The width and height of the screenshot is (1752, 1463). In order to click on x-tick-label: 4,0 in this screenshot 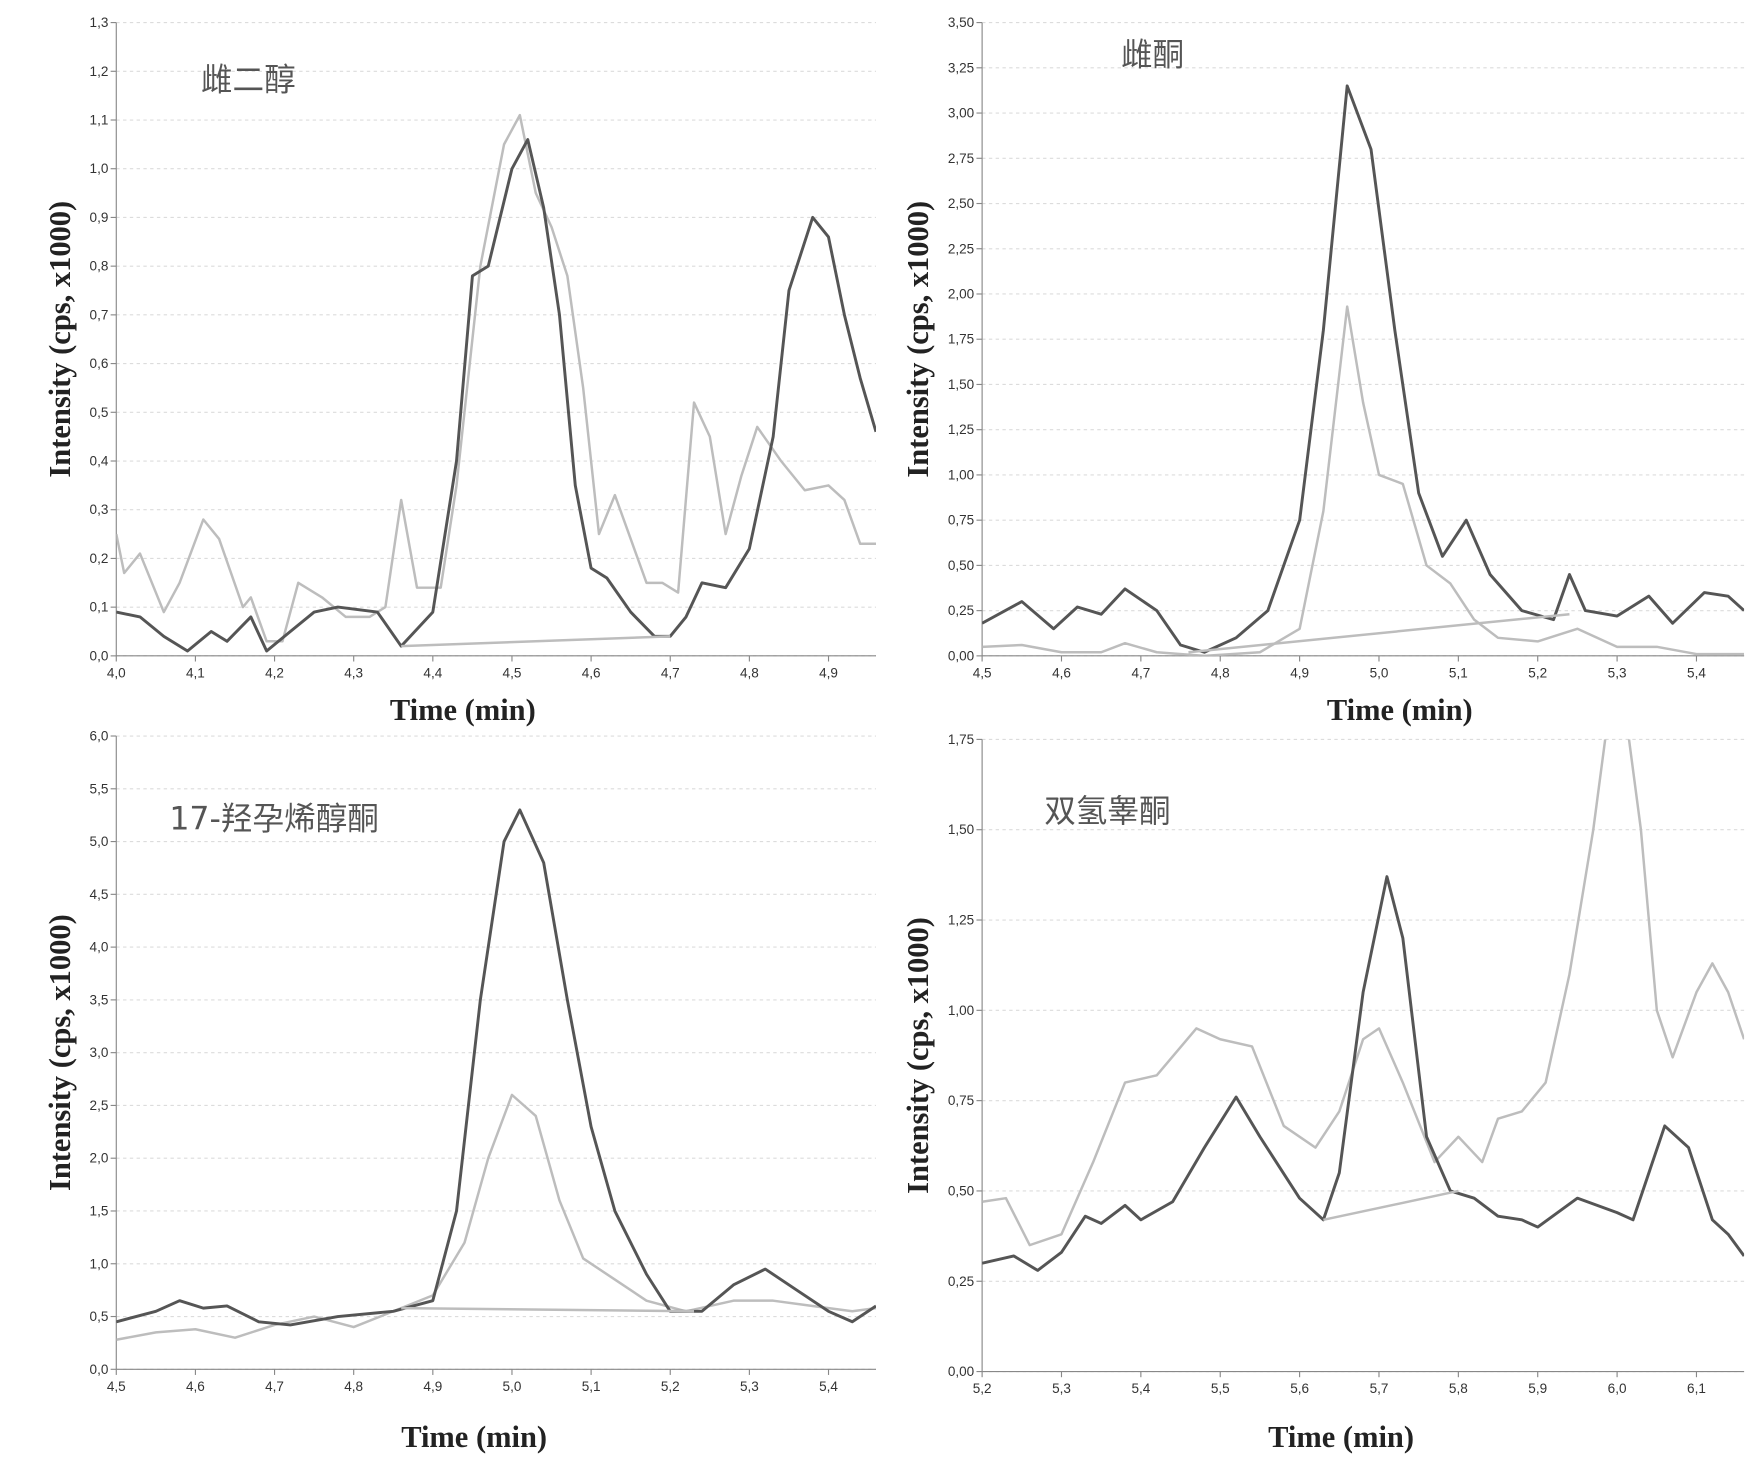, I will do `click(116, 672)`.